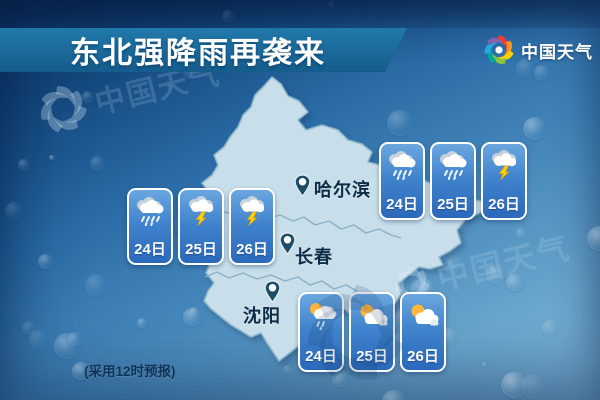  Describe the element at coordinates (130, 371) in the screenshot. I see `forecast-footnote: (采用12时预报)` at that location.